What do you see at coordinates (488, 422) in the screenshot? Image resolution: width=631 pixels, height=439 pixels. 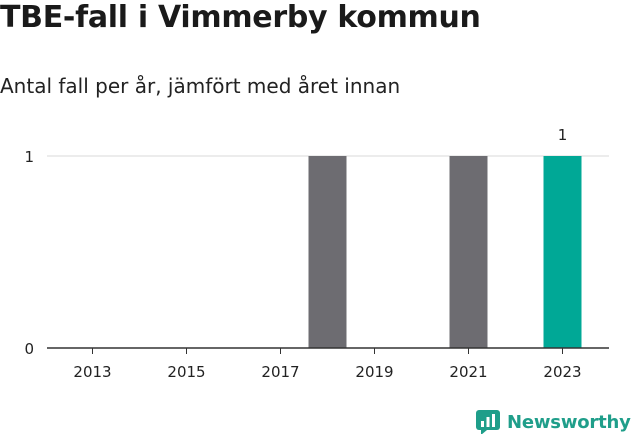 I see `newsworthy-logo-icon` at bounding box center [488, 422].